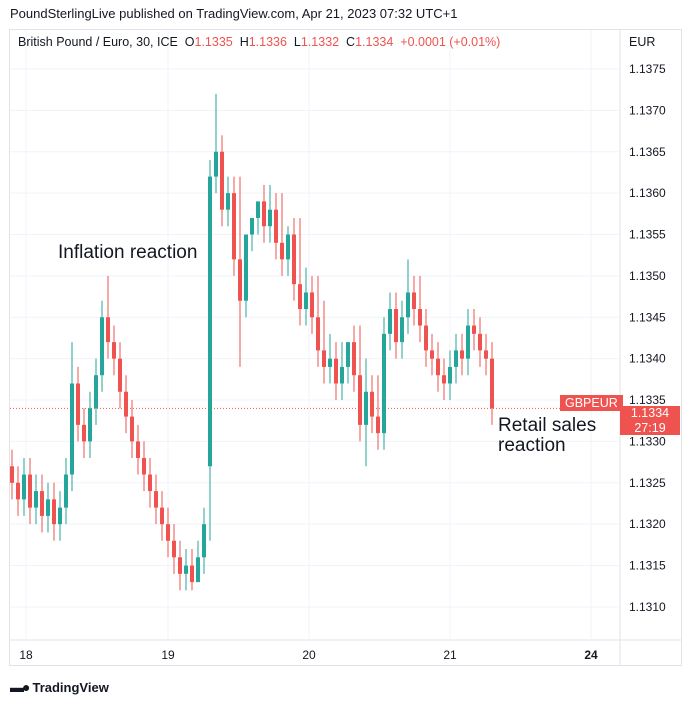 This screenshot has width=692, height=703. I want to click on annotation-retail-2: reaction, so click(532, 445).